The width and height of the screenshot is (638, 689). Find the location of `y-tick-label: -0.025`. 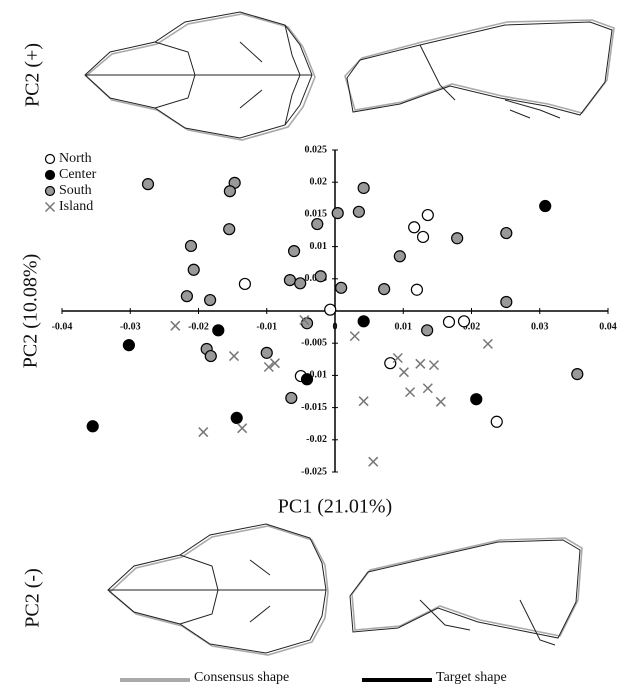

y-tick-label: -0.025 is located at coordinates (314, 471).